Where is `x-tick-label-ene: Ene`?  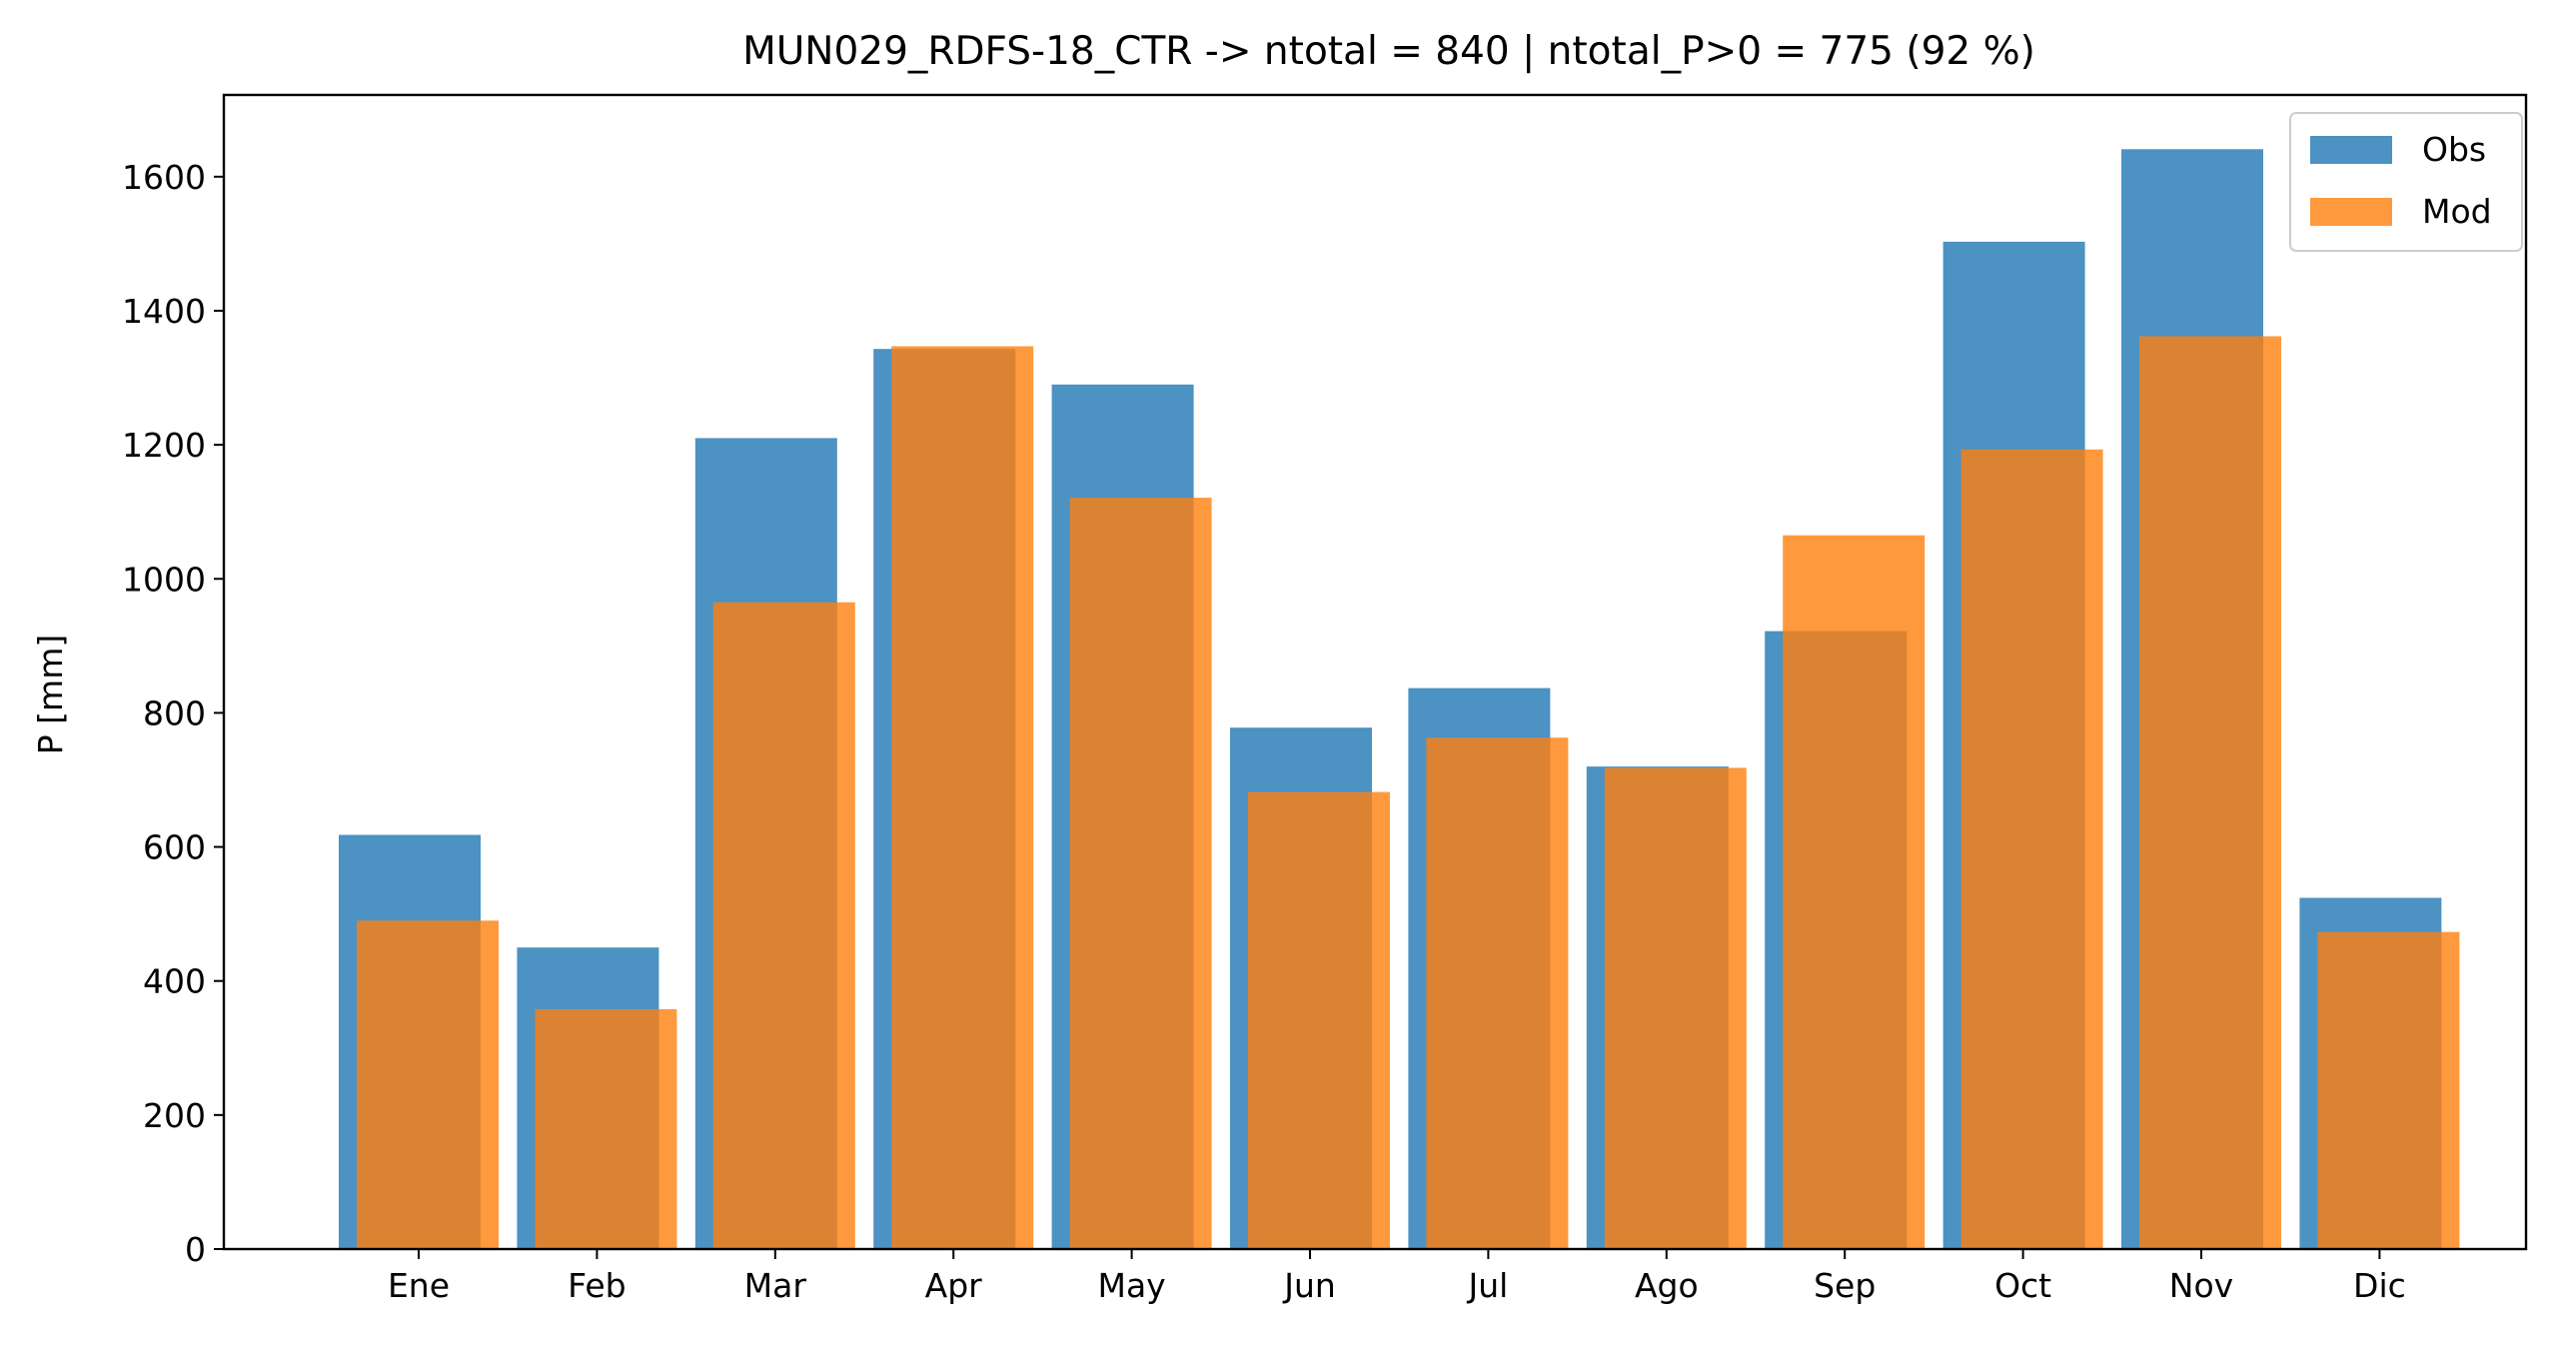 x-tick-label-ene: Ene is located at coordinates (419, 1286).